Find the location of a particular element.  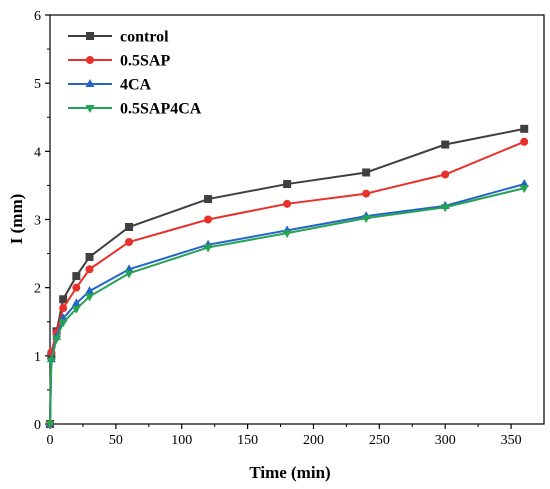

y-tick-label: 4 is located at coordinates (37, 152).